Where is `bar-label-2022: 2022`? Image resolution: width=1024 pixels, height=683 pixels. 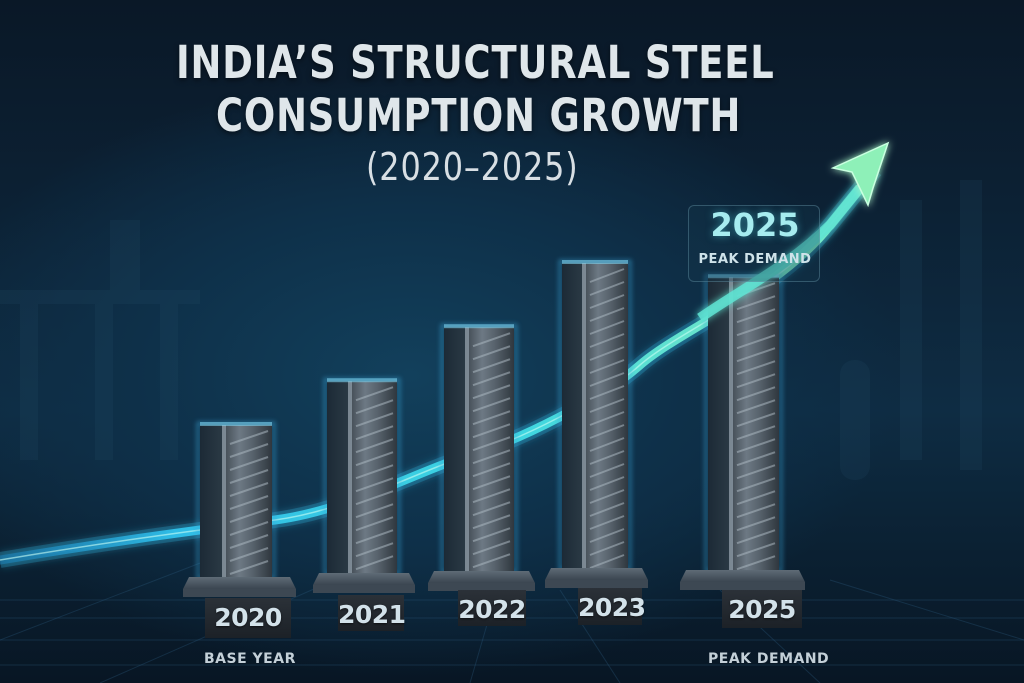 bar-label-2022: 2022 is located at coordinates (492, 609).